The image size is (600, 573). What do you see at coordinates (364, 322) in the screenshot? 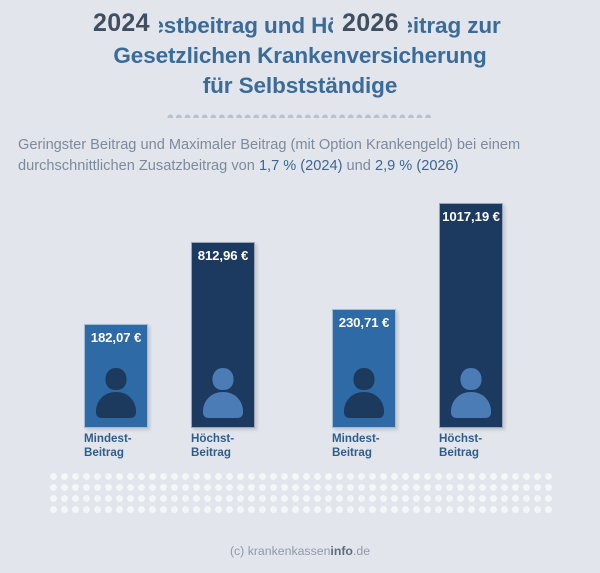
I see `bar-value-mindest-2026: 230,71 €` at bounding box center [364, 322].